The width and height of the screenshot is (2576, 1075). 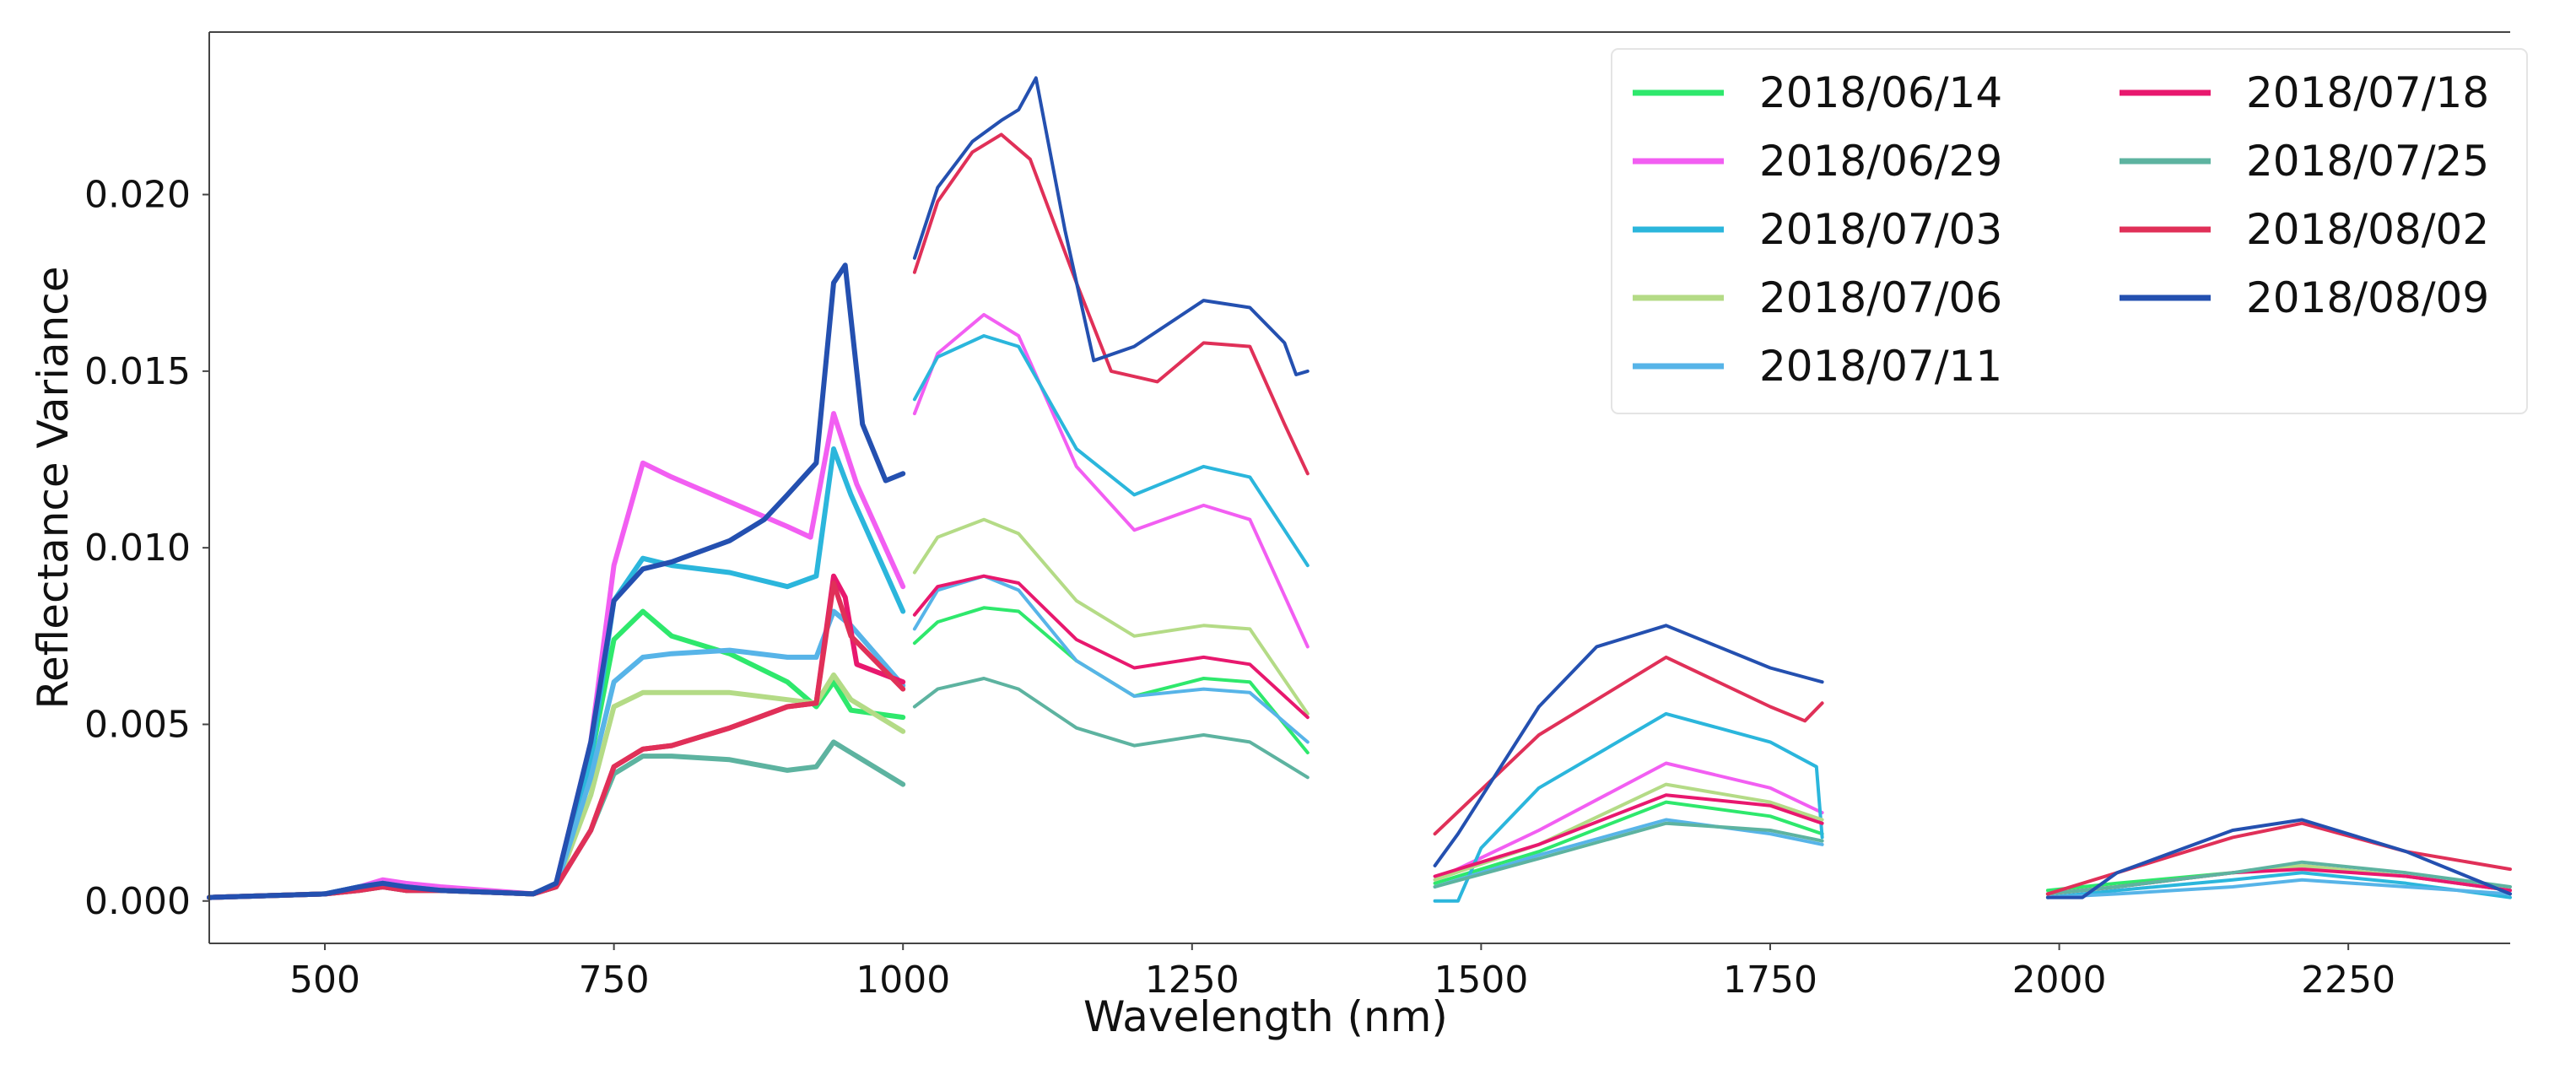 I want to click on legend-item-2018-07-11: 2018/07/11, so click(x=1817, y=366).